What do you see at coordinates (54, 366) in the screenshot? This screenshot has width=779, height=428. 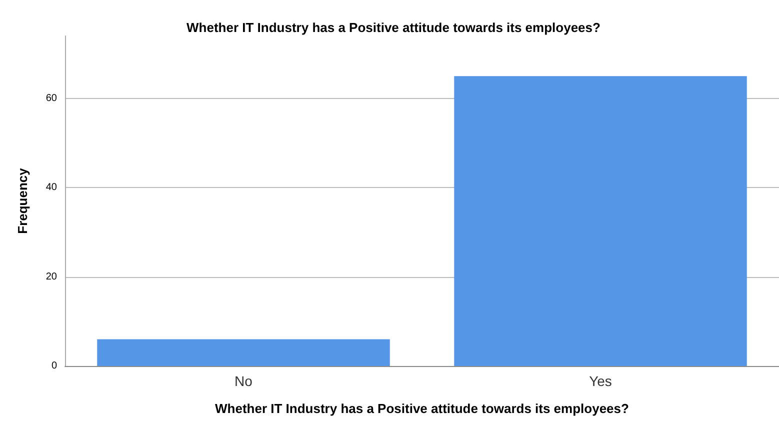 I see `y-tick-label: 0` at bounding box center [54, 366].